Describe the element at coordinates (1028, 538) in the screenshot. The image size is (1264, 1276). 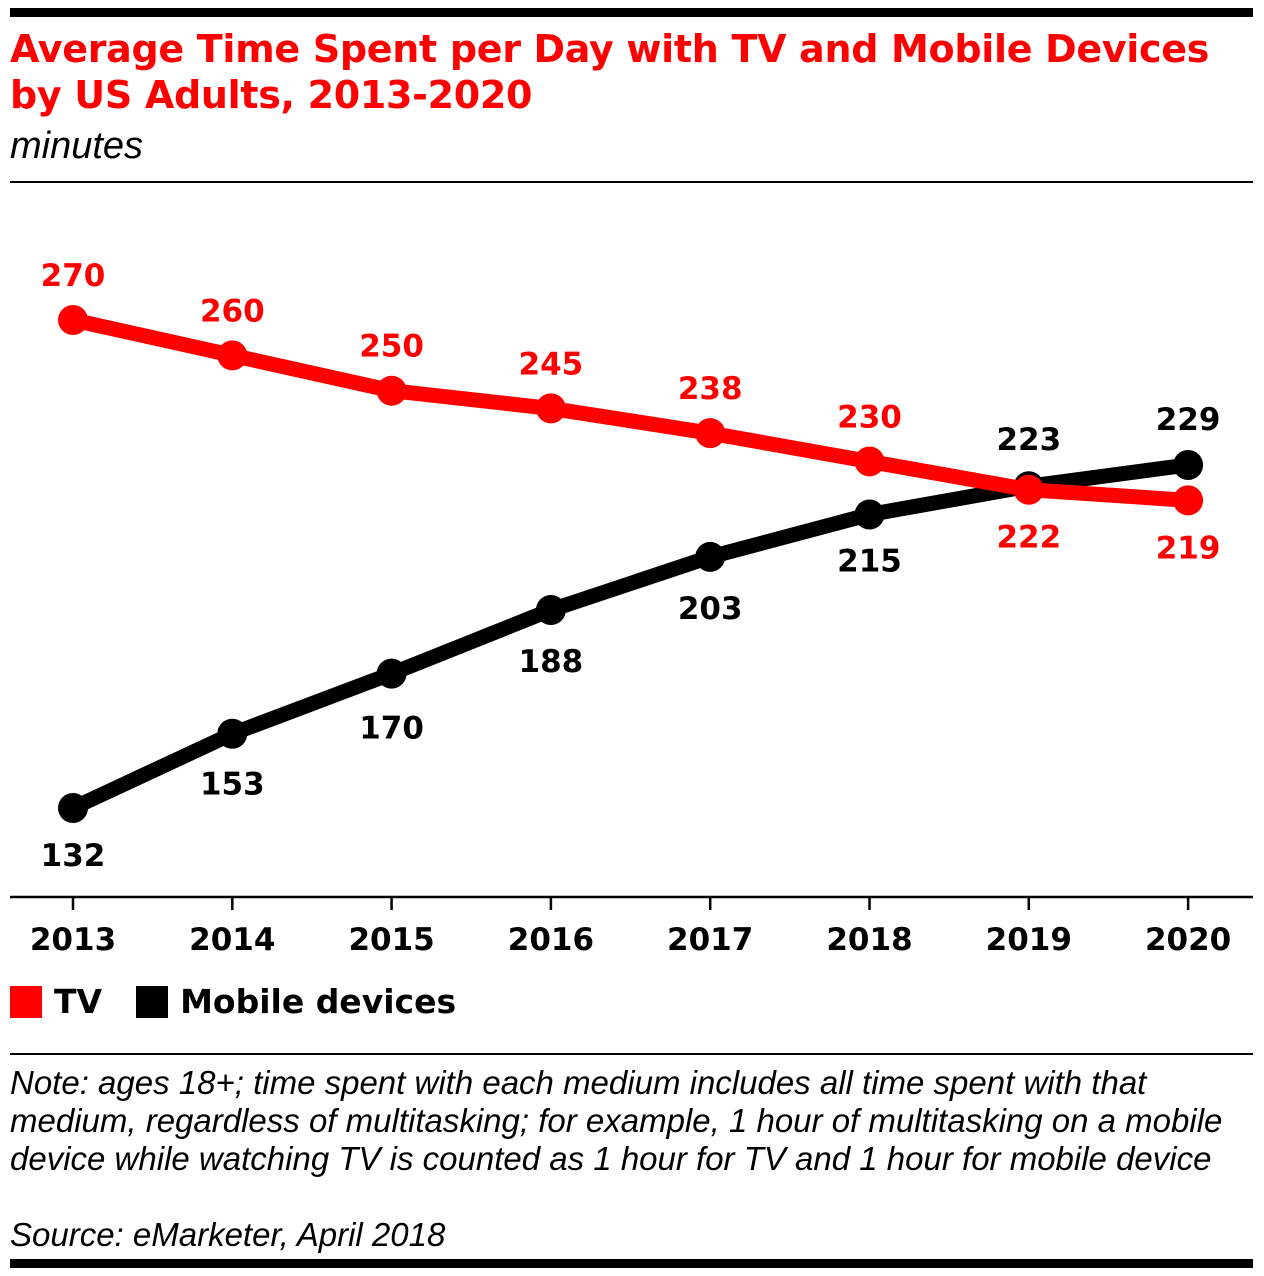
I see `data-label-tv-2019: 222` at that location.